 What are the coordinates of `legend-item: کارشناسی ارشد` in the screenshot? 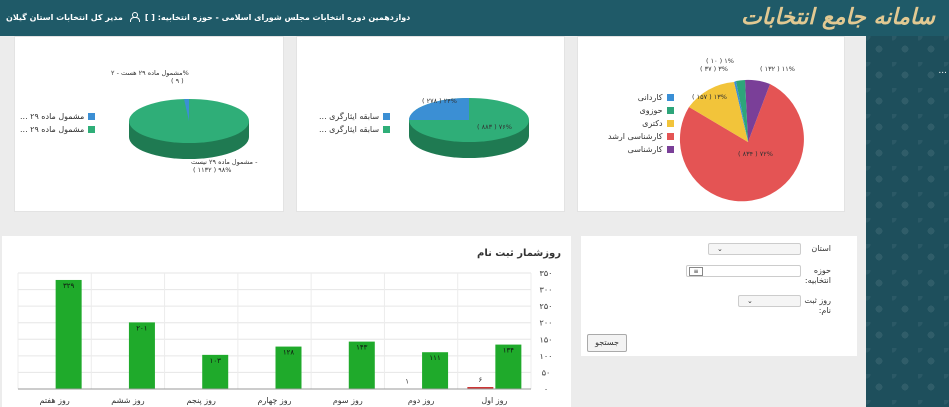 It's located at (641, 136).